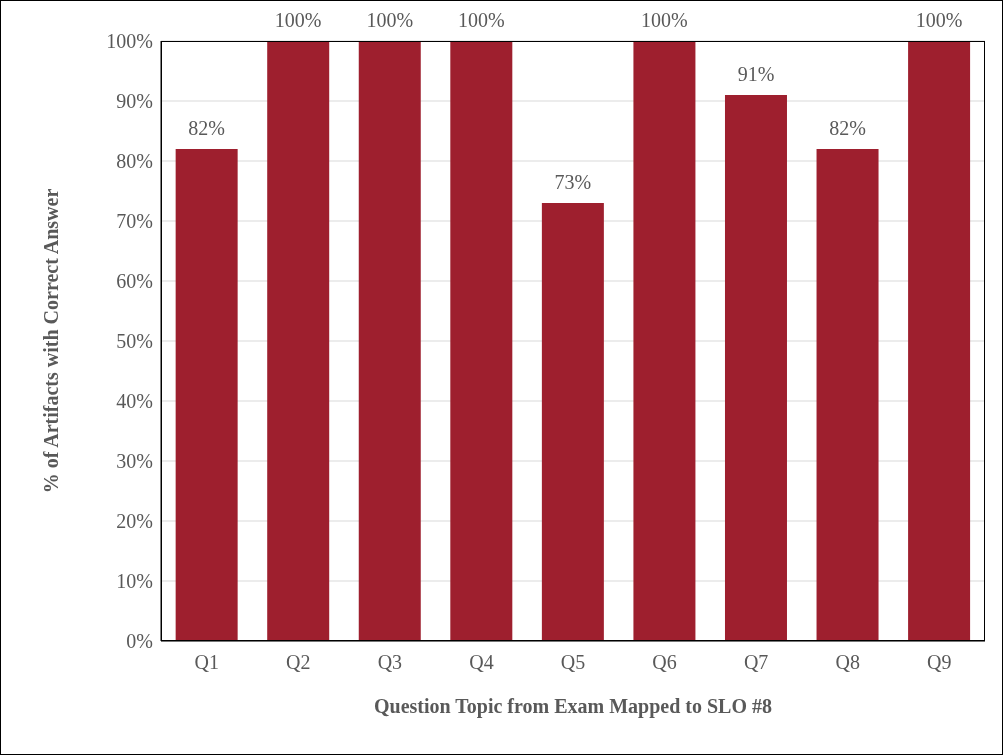 This screenshot has height=755, width=1003. I want to click on y-tick-label: 30%, so click(134, 461).